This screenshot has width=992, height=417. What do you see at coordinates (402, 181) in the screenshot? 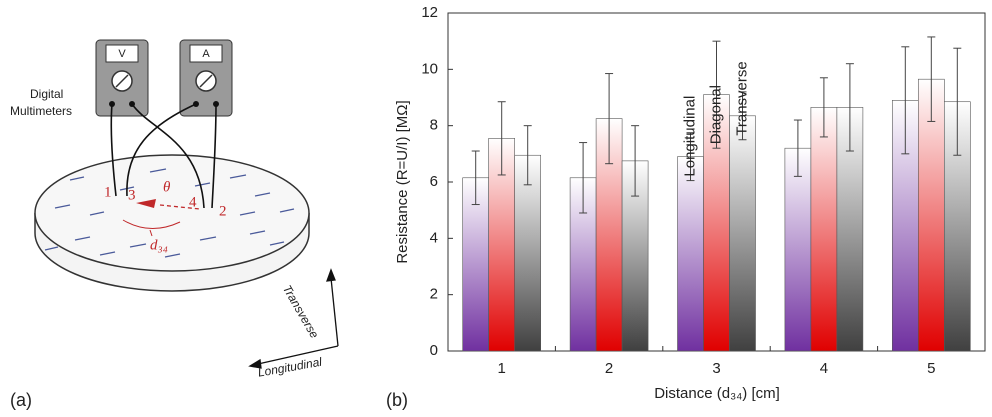
I see `y-axis-label: Resistance (R=U/I) [MΩ]` at bounding box center [402, 181].